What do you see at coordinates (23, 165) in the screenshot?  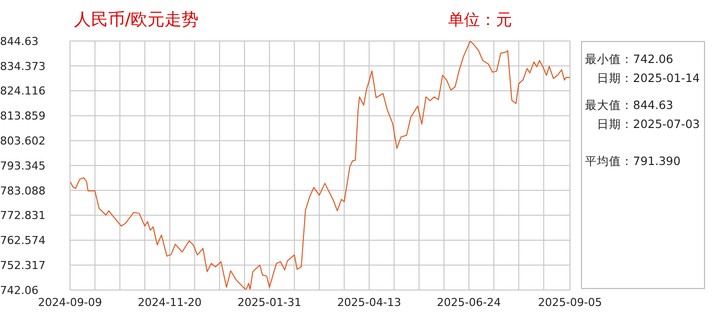 I see `y-tick-label: 793.345` at bounding box center [23, 165].